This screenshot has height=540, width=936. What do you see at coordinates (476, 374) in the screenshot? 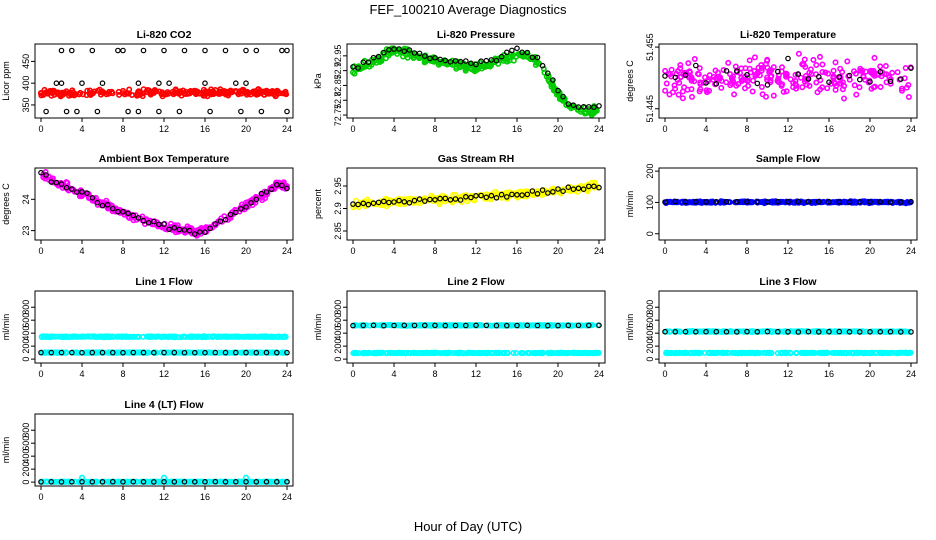
I see `x-tick-label: 12` at bounding box center [476, 374].